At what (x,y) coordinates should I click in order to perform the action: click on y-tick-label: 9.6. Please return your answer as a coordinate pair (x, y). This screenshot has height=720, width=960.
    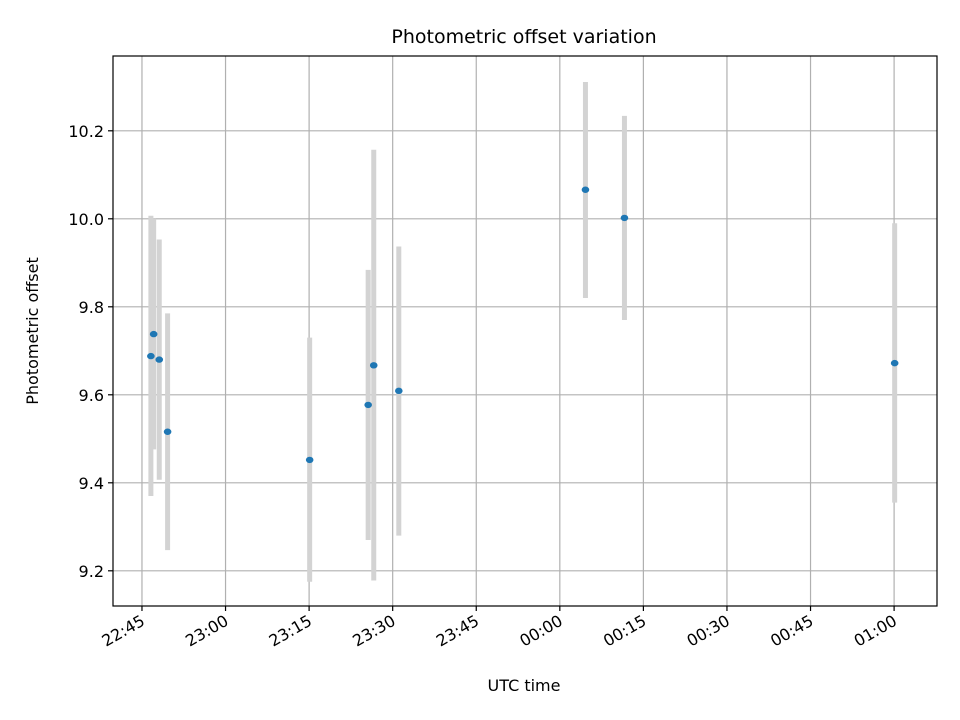
    Looking at the image, I should click on (91, 395).